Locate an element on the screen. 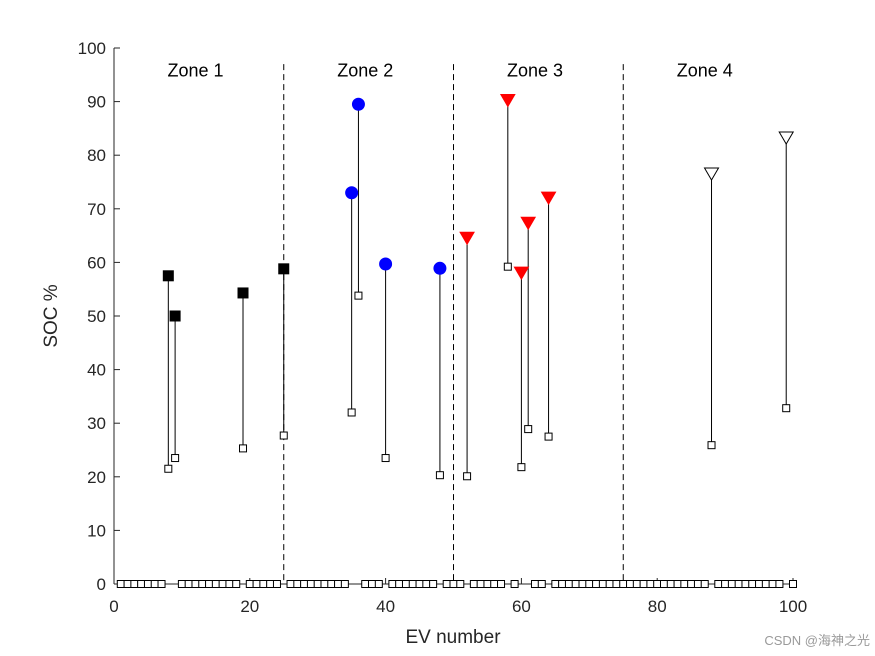 This screenshot has width=875, height=656. y-tick-label: 70 is located at coordinates (96, 209).